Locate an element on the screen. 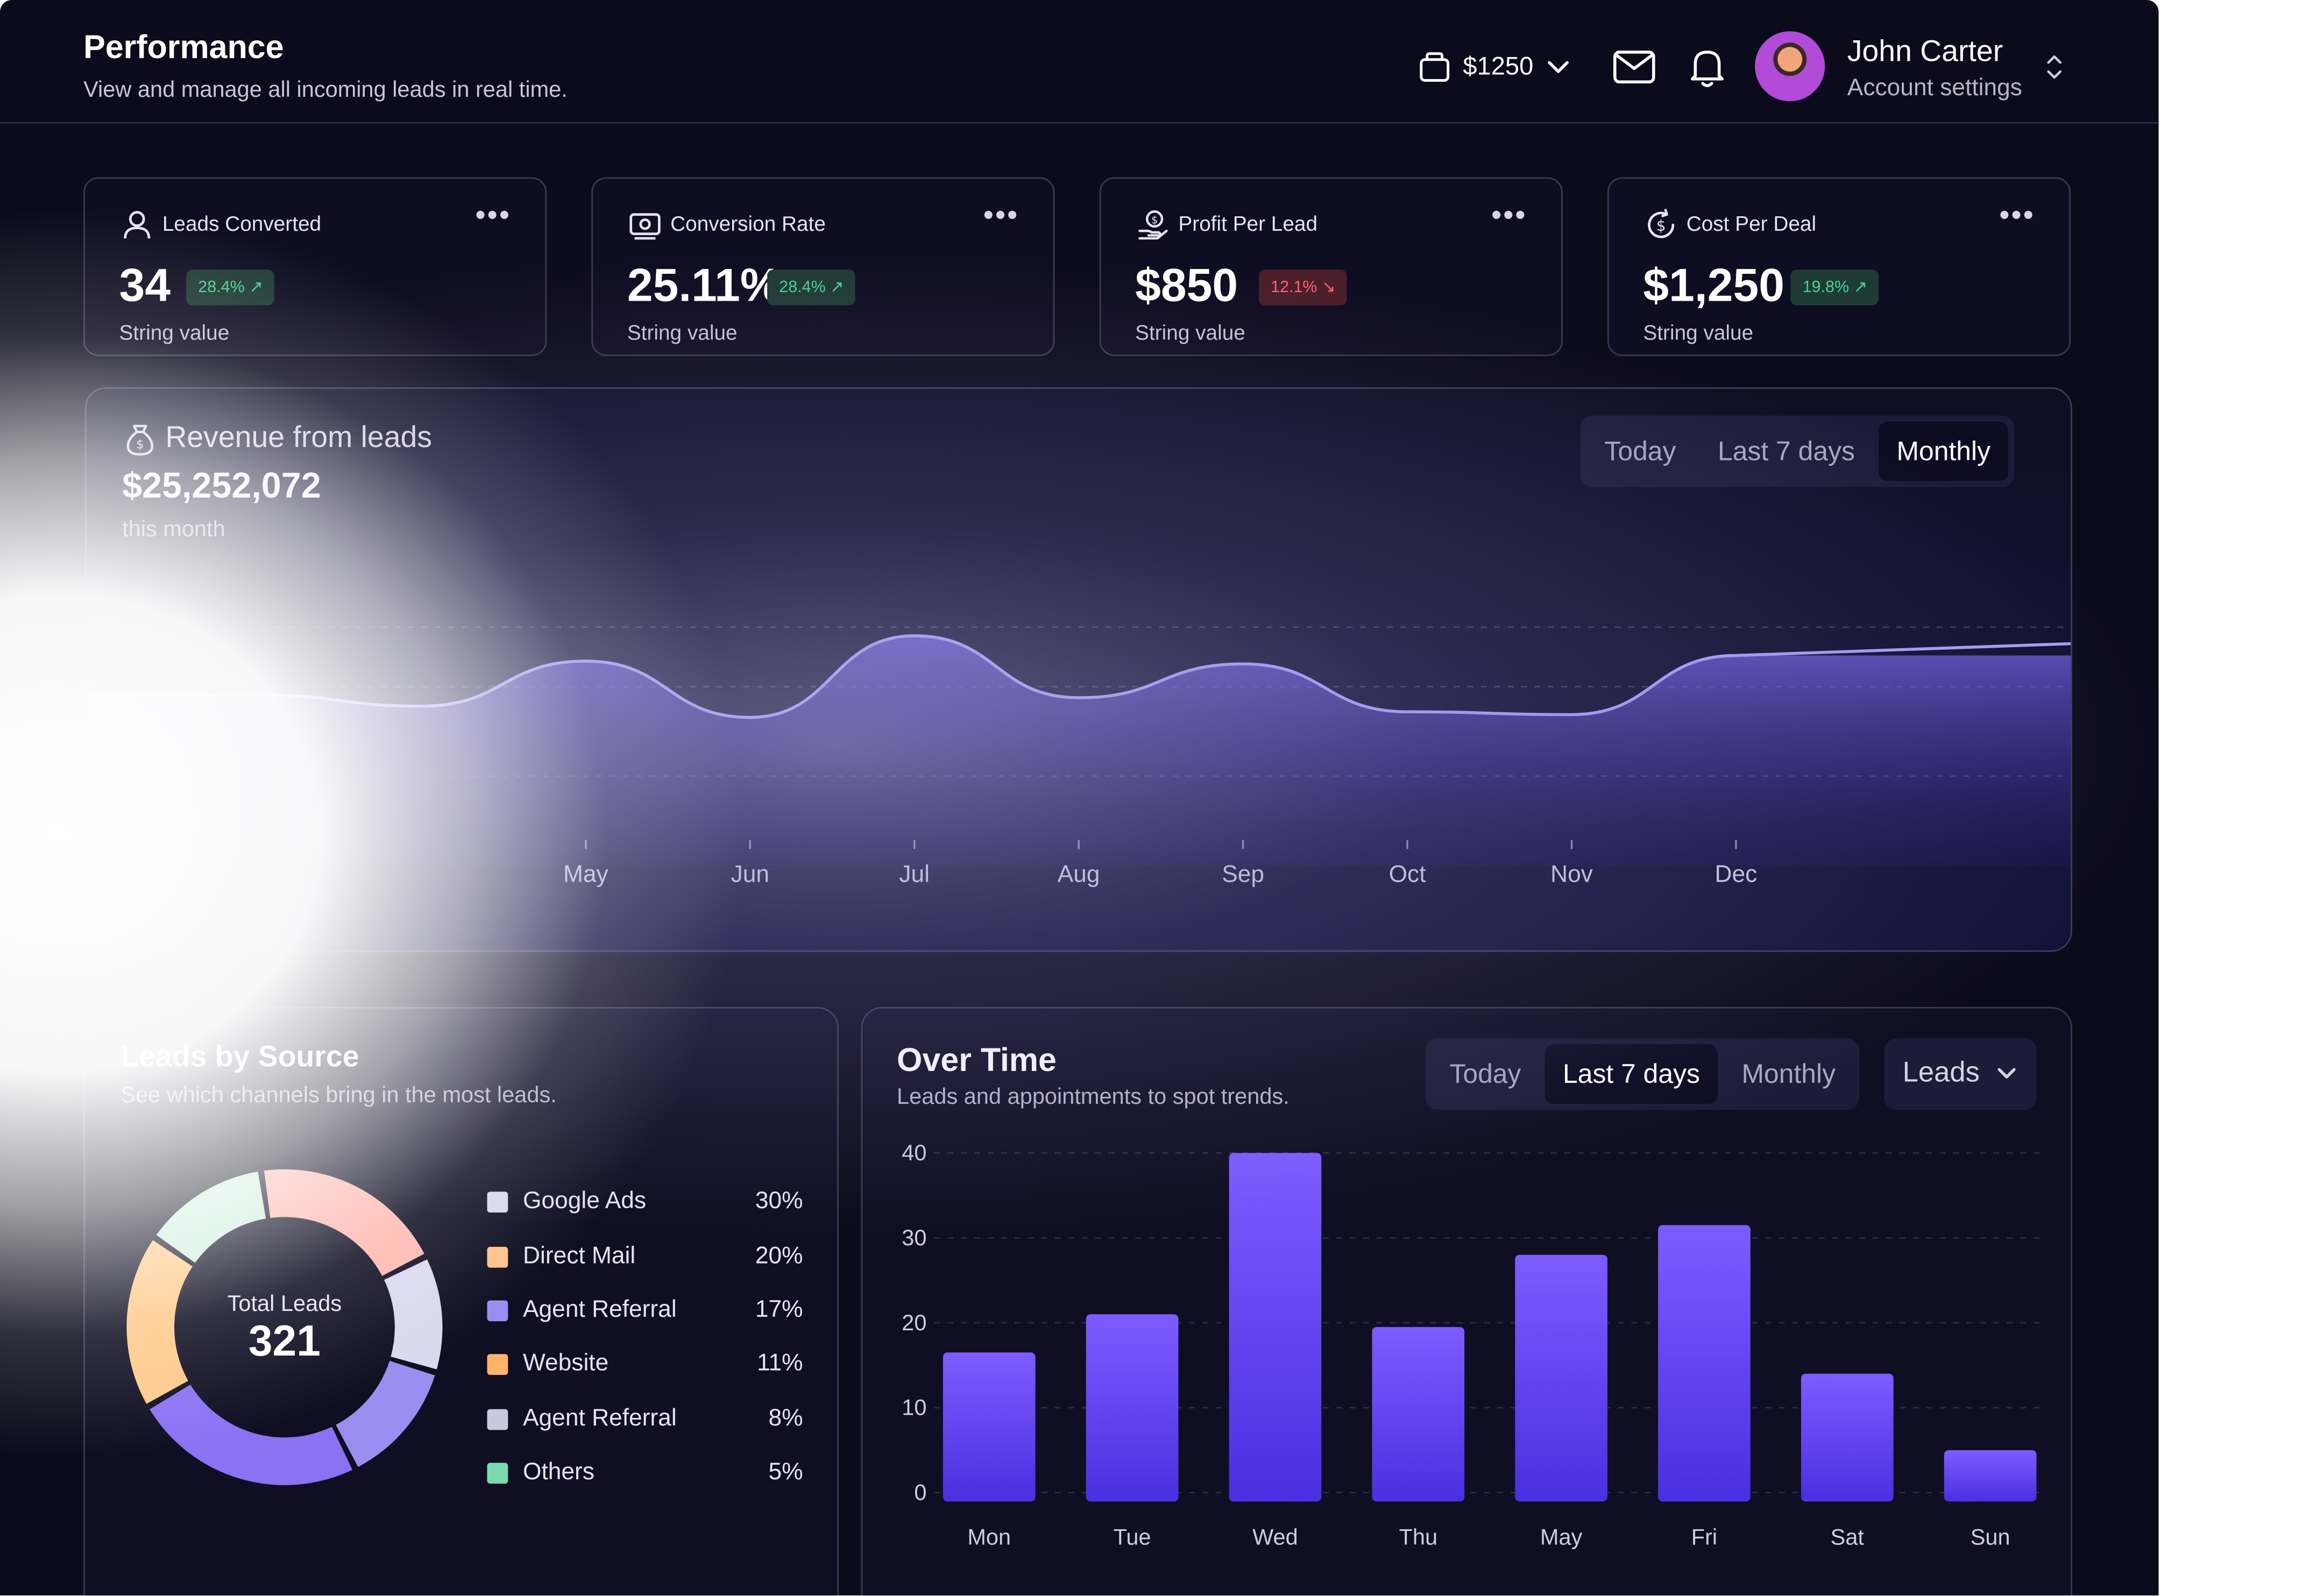  kpi-change-badge: 28.4% ↗ is located at coordinates (811, 287).